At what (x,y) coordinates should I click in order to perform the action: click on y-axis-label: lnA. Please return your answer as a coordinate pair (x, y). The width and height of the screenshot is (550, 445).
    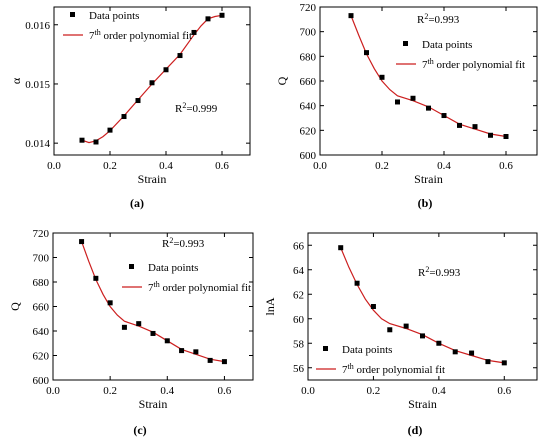
    Looking at the image, I should click on (270, 306).